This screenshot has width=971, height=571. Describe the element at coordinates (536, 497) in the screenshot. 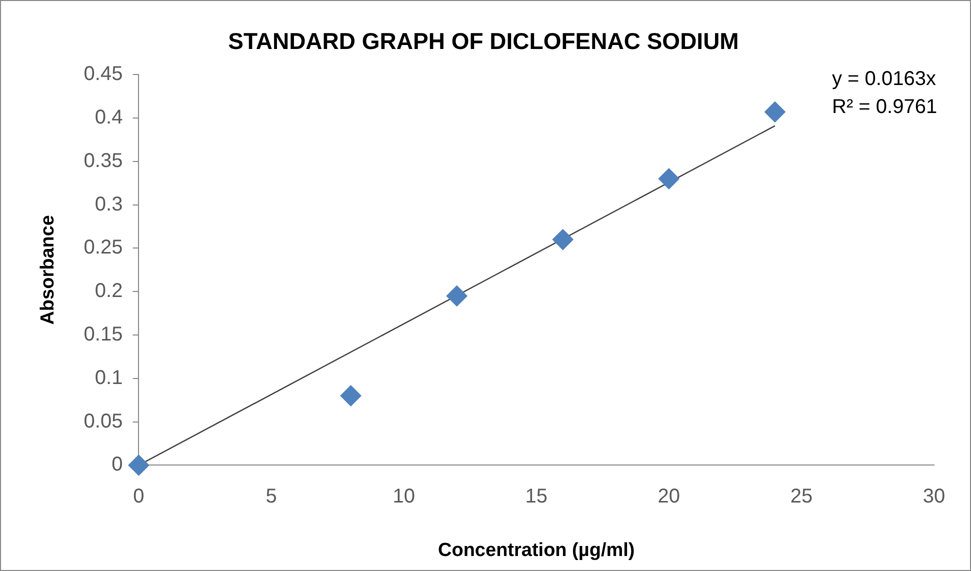

I see `x-tick-label: 15` at that location.